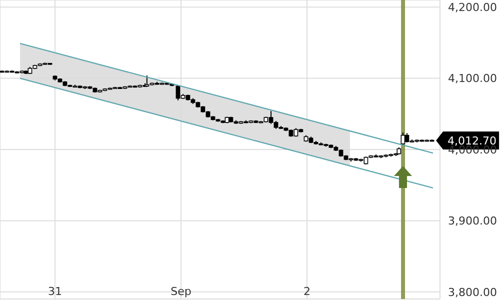  I want to click on y-tick-label: 4,100.00, so click(472, 79).